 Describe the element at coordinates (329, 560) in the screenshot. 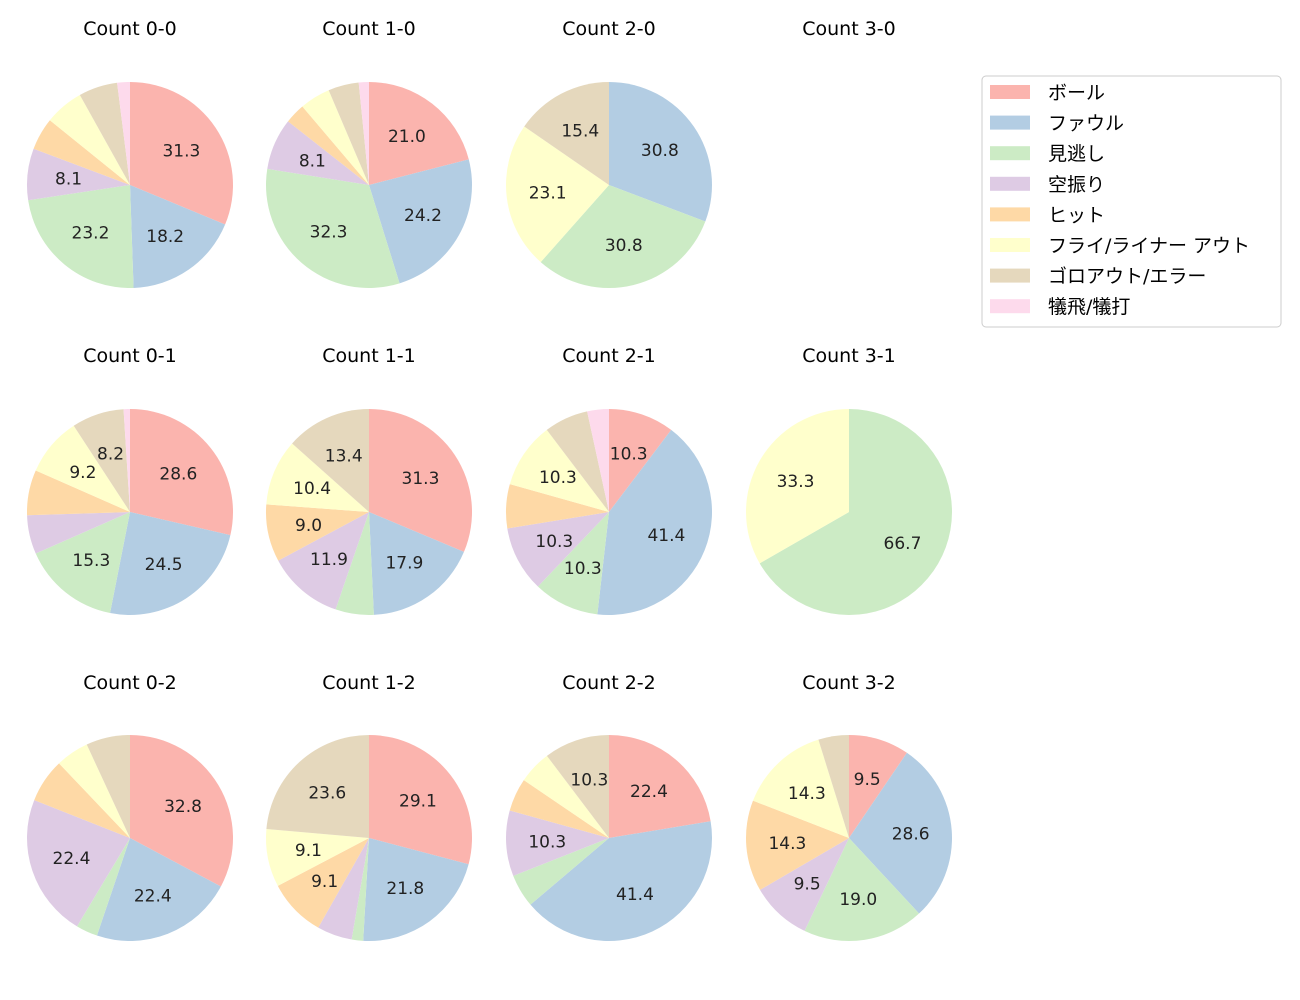

I see `slice-label: 11.9` at that location.